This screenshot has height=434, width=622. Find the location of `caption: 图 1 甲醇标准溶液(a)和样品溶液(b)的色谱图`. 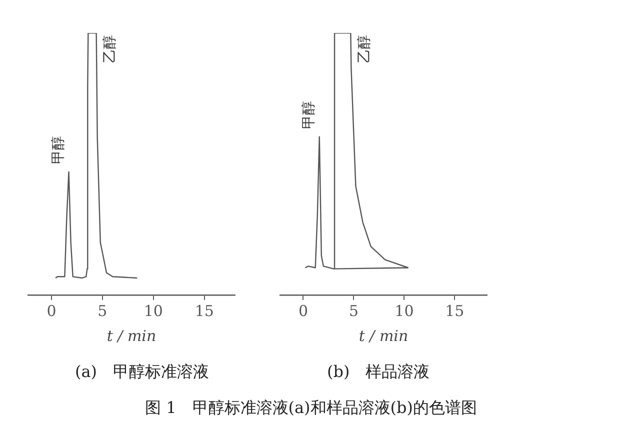

caption: 图 1 甲醇标准溶液(a)和样品溶液(b)的色谱图 is located at coordinates (311, 408).